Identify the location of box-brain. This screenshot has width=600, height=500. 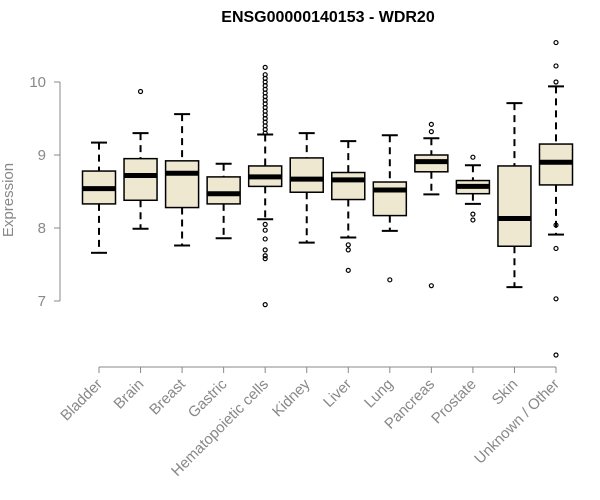
(140, 159).